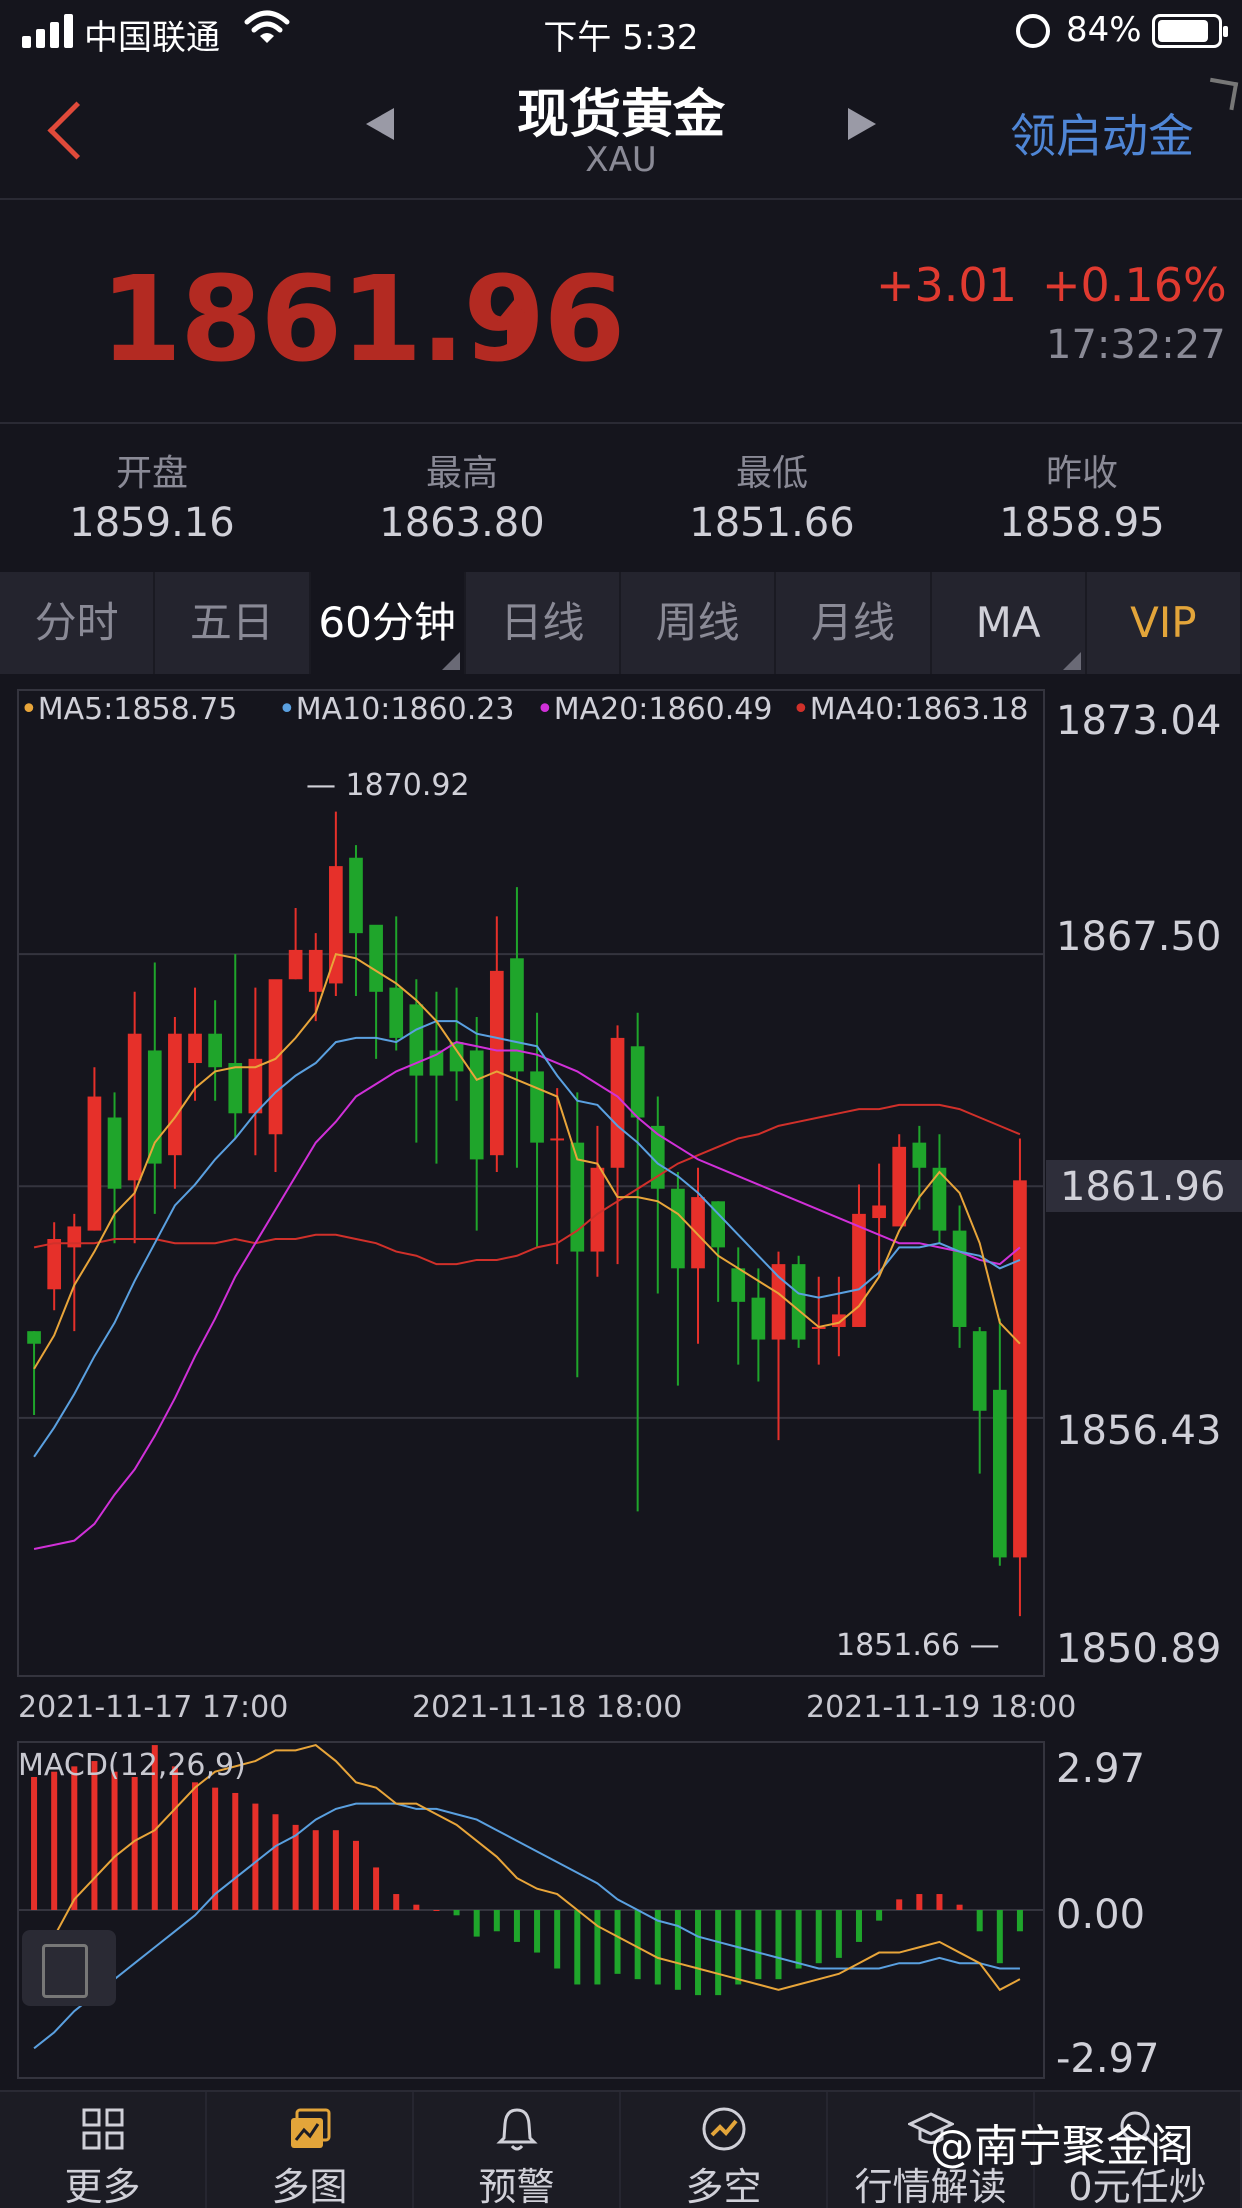 The width and height of the screenshot is (1242, 2208). What do you see at coordinates (388, 785) in the screenshot?
I see `high-annotation: — 1870.92` at bounding box center [388, 785].